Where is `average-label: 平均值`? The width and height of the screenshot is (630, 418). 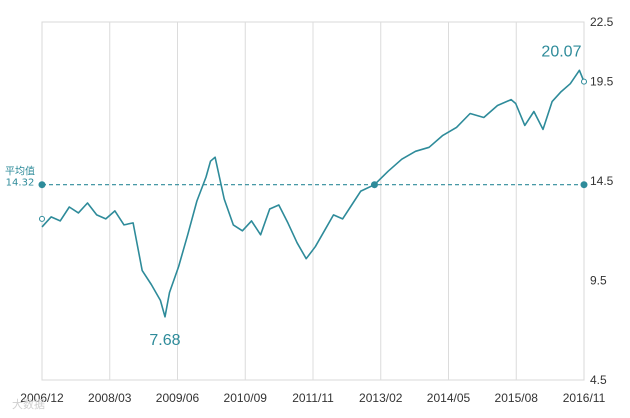
average-label: 平均值 is located at coordinates (20, 171).